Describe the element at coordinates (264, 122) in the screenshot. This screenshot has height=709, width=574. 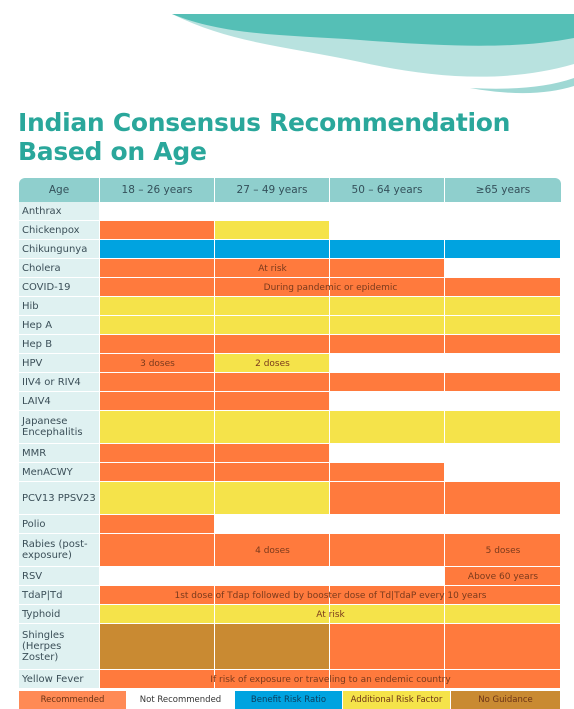
I see `title-line-1: Indian Consensus Recommendation` at that location.